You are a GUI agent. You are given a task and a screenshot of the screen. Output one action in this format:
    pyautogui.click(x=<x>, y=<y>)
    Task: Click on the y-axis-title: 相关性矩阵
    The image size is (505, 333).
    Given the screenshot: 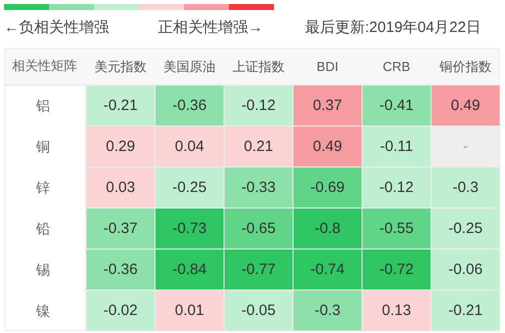 What is the action you would take?
    pyautogui.click(x=44, y=65)
    